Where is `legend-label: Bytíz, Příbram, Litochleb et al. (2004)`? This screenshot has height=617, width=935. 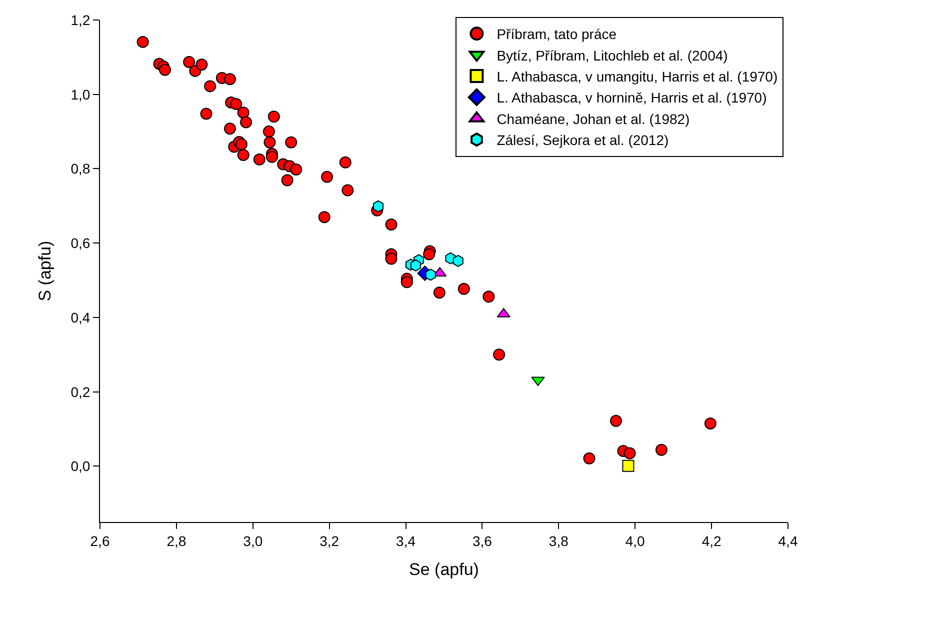 legend-label: Bytíz, Příbram, Litochleb et al. (2004) is located at coordinates (612, 55).